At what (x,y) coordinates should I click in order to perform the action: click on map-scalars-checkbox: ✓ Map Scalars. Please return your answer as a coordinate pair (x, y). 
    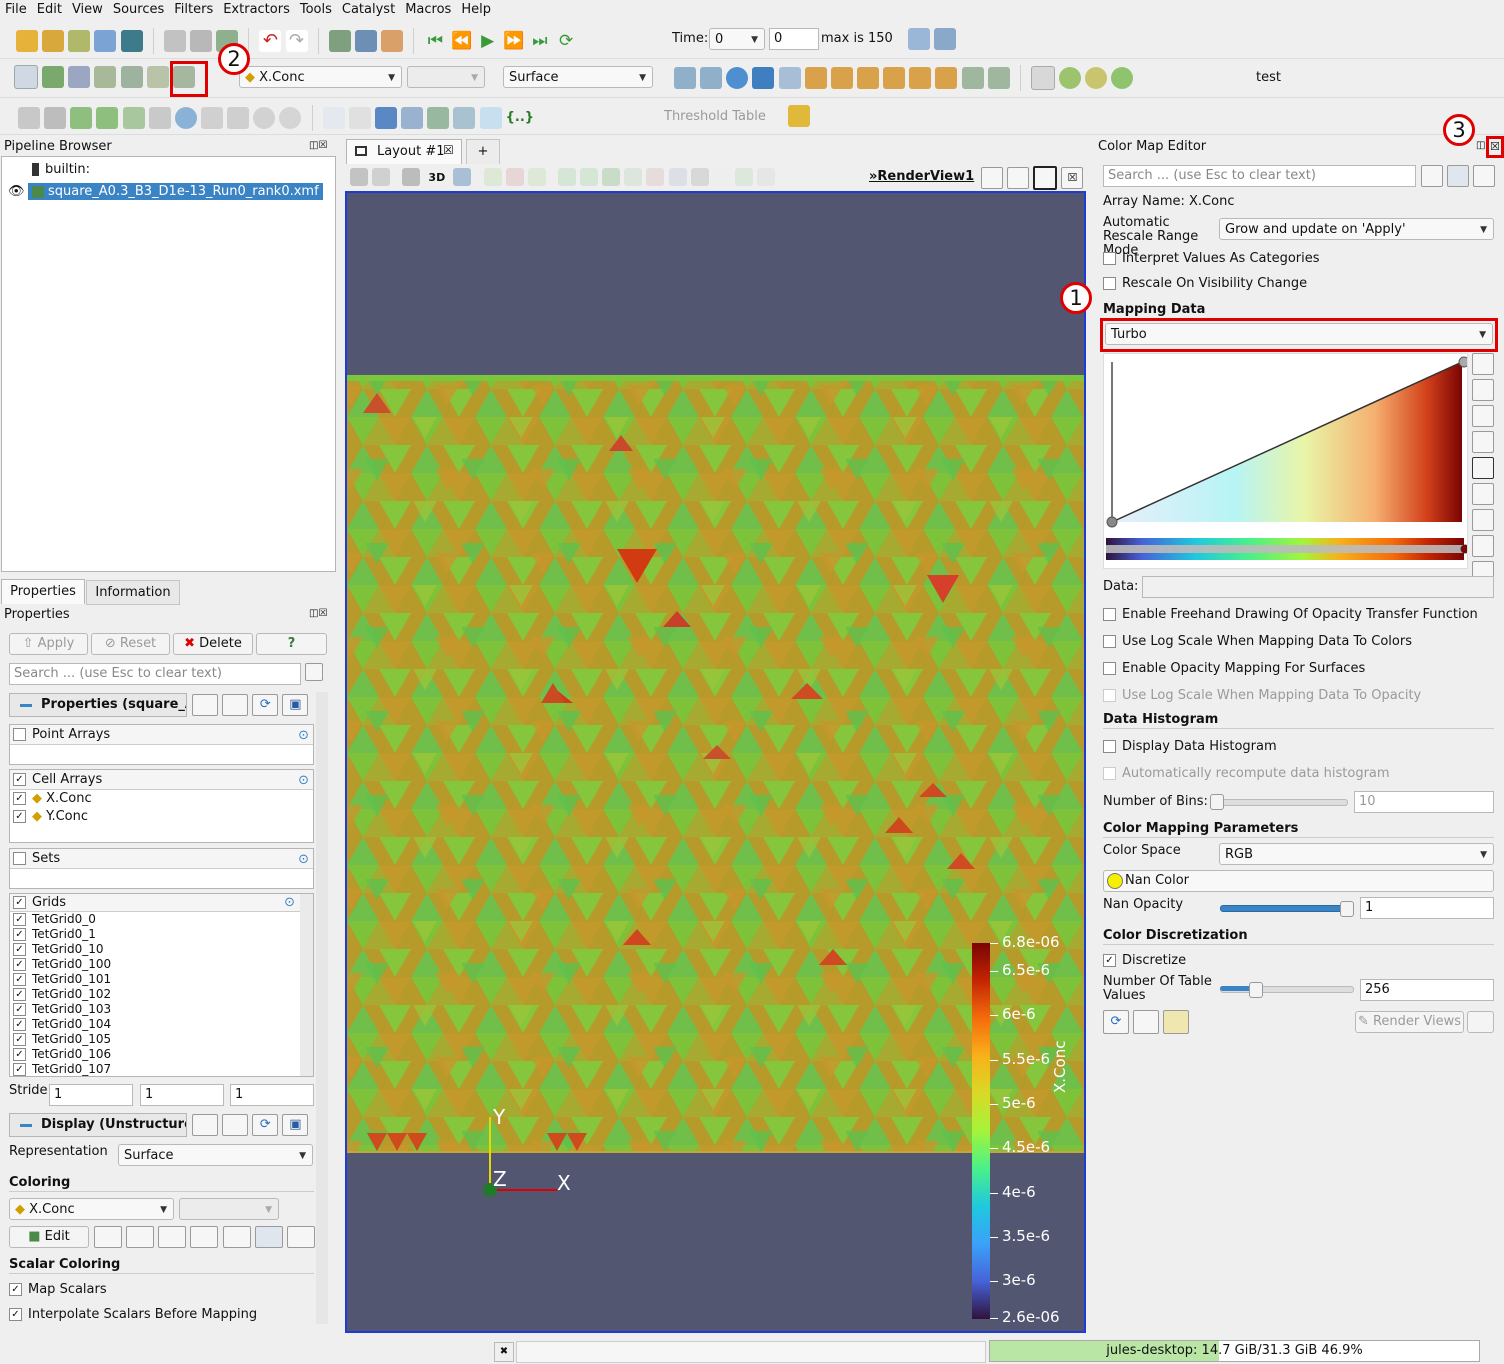
    Looking at the image, I should click on (58, 1289).